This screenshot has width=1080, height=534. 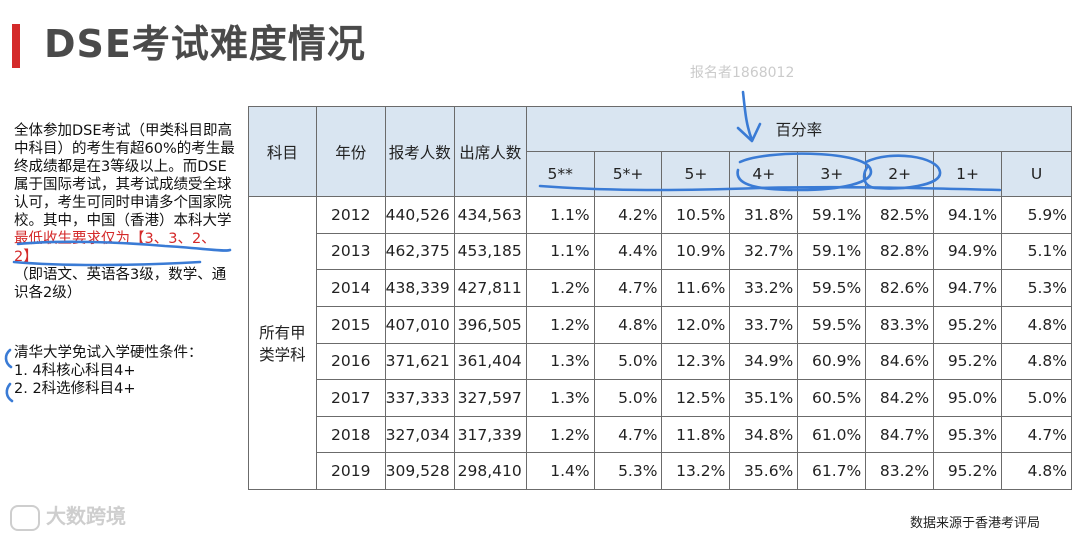 What do you see at coordinates (25, 517) in the screenshot?
I see `watermark-icon` at bounding box center [25, 517].